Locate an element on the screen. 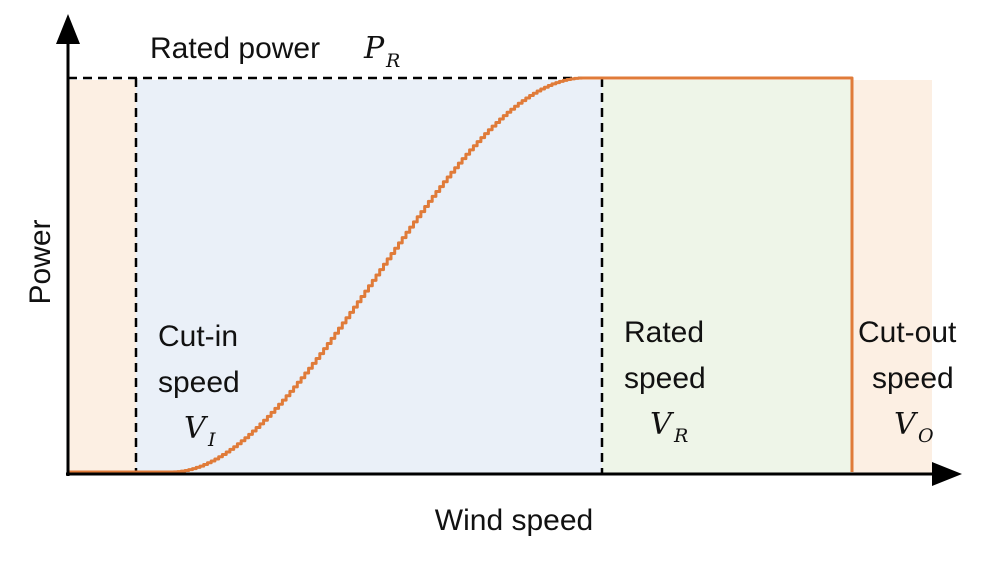 The height and width of the screenshot is (562, 1006). rated-speed-subscript: R is located at coordinates (680, 436).